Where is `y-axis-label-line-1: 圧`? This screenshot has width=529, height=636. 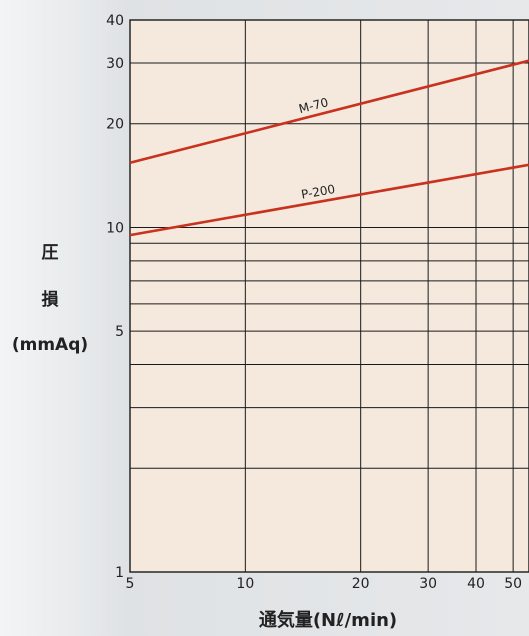 y-axis-label-line-1: 圧 is located at coordinates (50, 253).